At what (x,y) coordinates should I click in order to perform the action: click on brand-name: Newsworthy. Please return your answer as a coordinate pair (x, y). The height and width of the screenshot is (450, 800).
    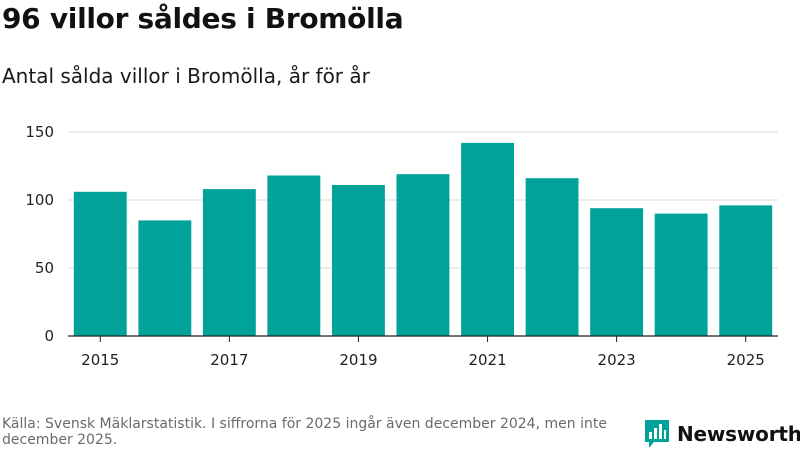
    Looking at the image, I should click on (738, 434).